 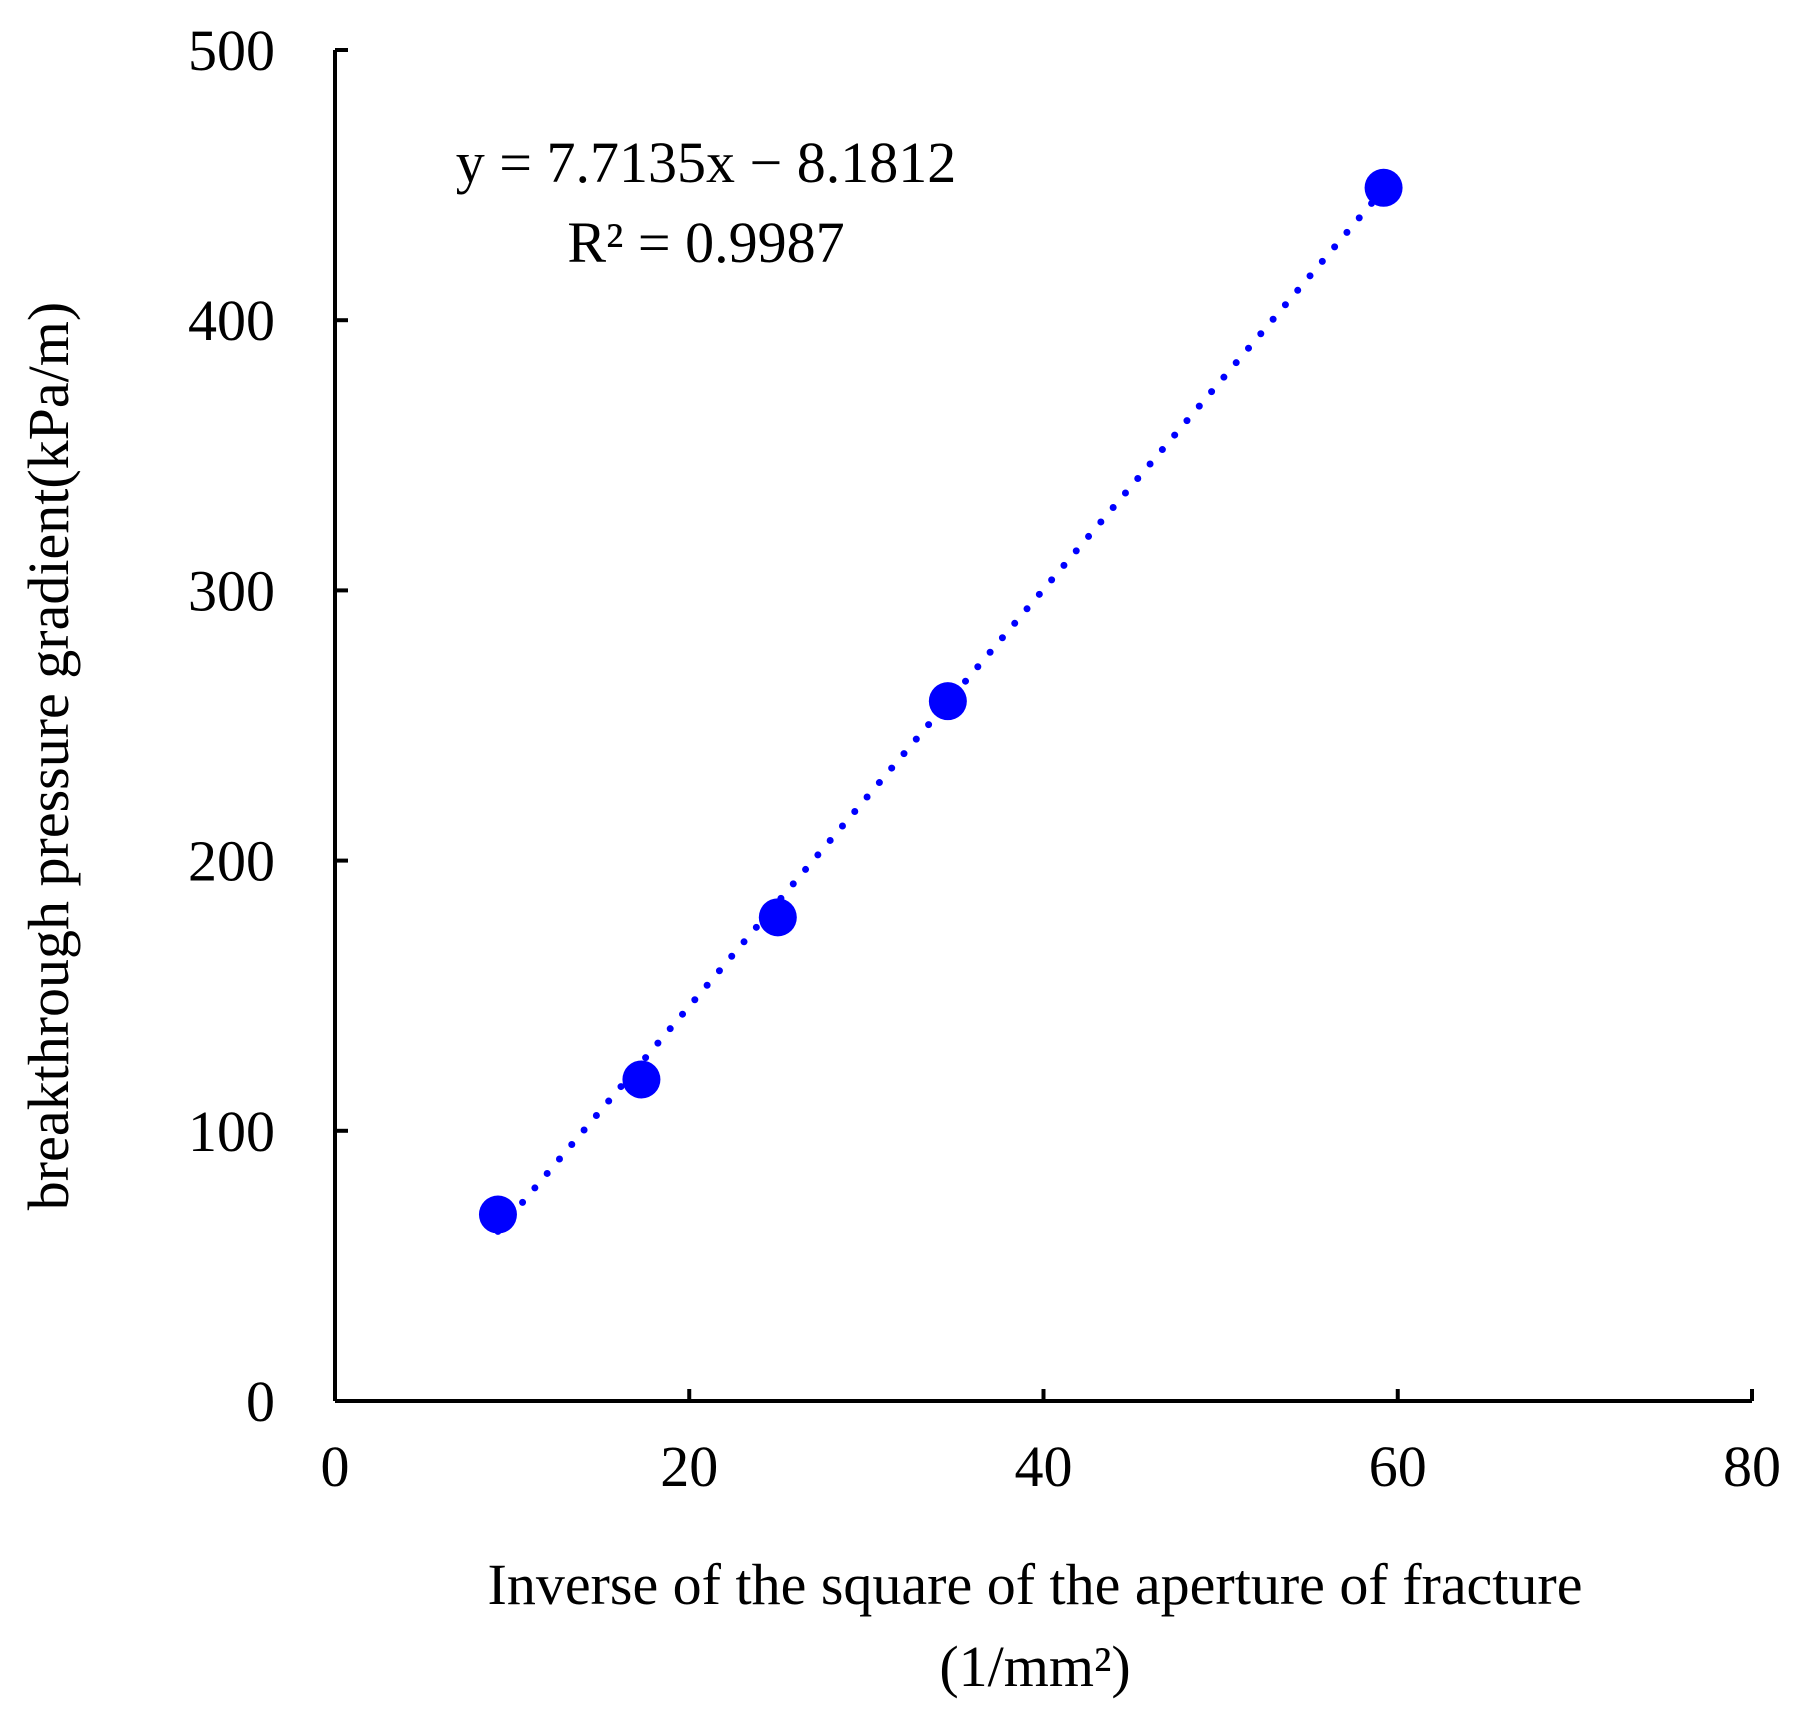 I want to click on x-tick-label: 80, so click(x=1752, y=1466).